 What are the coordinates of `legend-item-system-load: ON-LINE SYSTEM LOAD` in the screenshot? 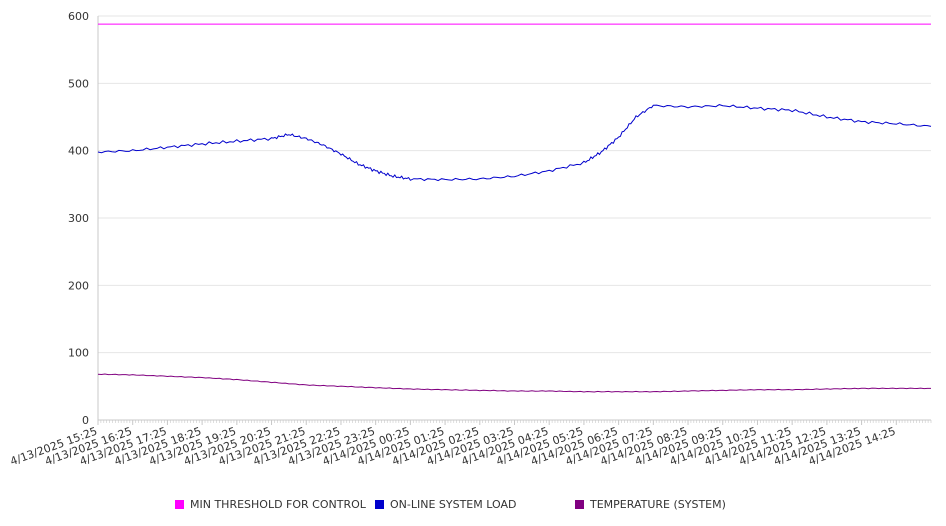 It's located at (445, 504).